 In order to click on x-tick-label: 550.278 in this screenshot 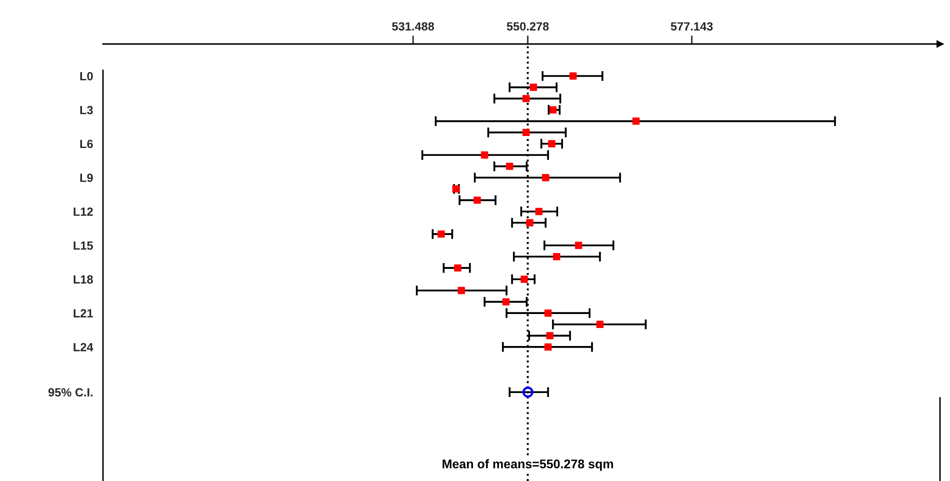, I will do `click(527, 26)`.